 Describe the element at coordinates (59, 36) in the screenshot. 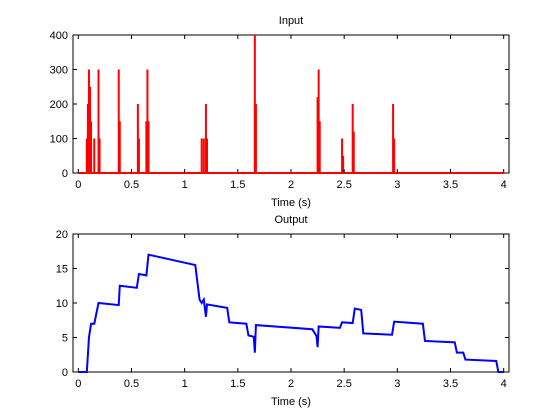

I see `input-y-tick-label: 400` at that location.